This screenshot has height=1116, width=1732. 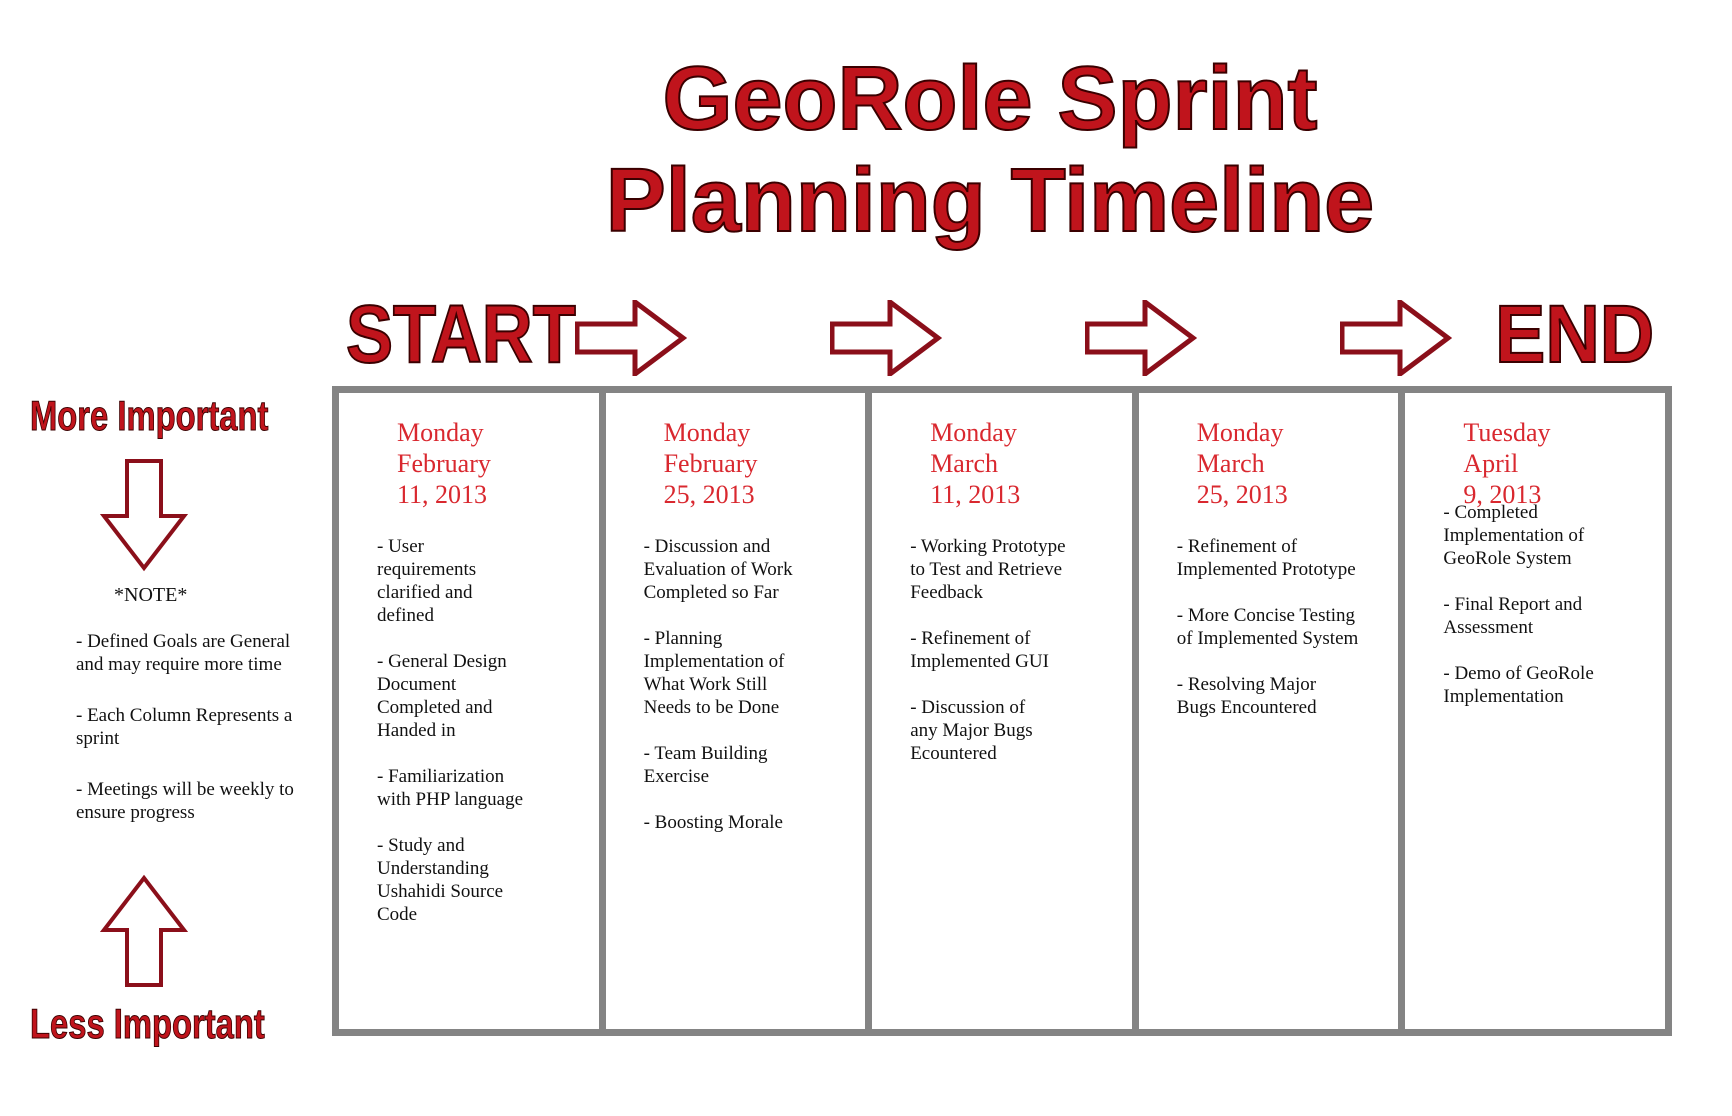 I want to click on task-item: - Refinement of Implemented GUI, so click(x=979, y=650).